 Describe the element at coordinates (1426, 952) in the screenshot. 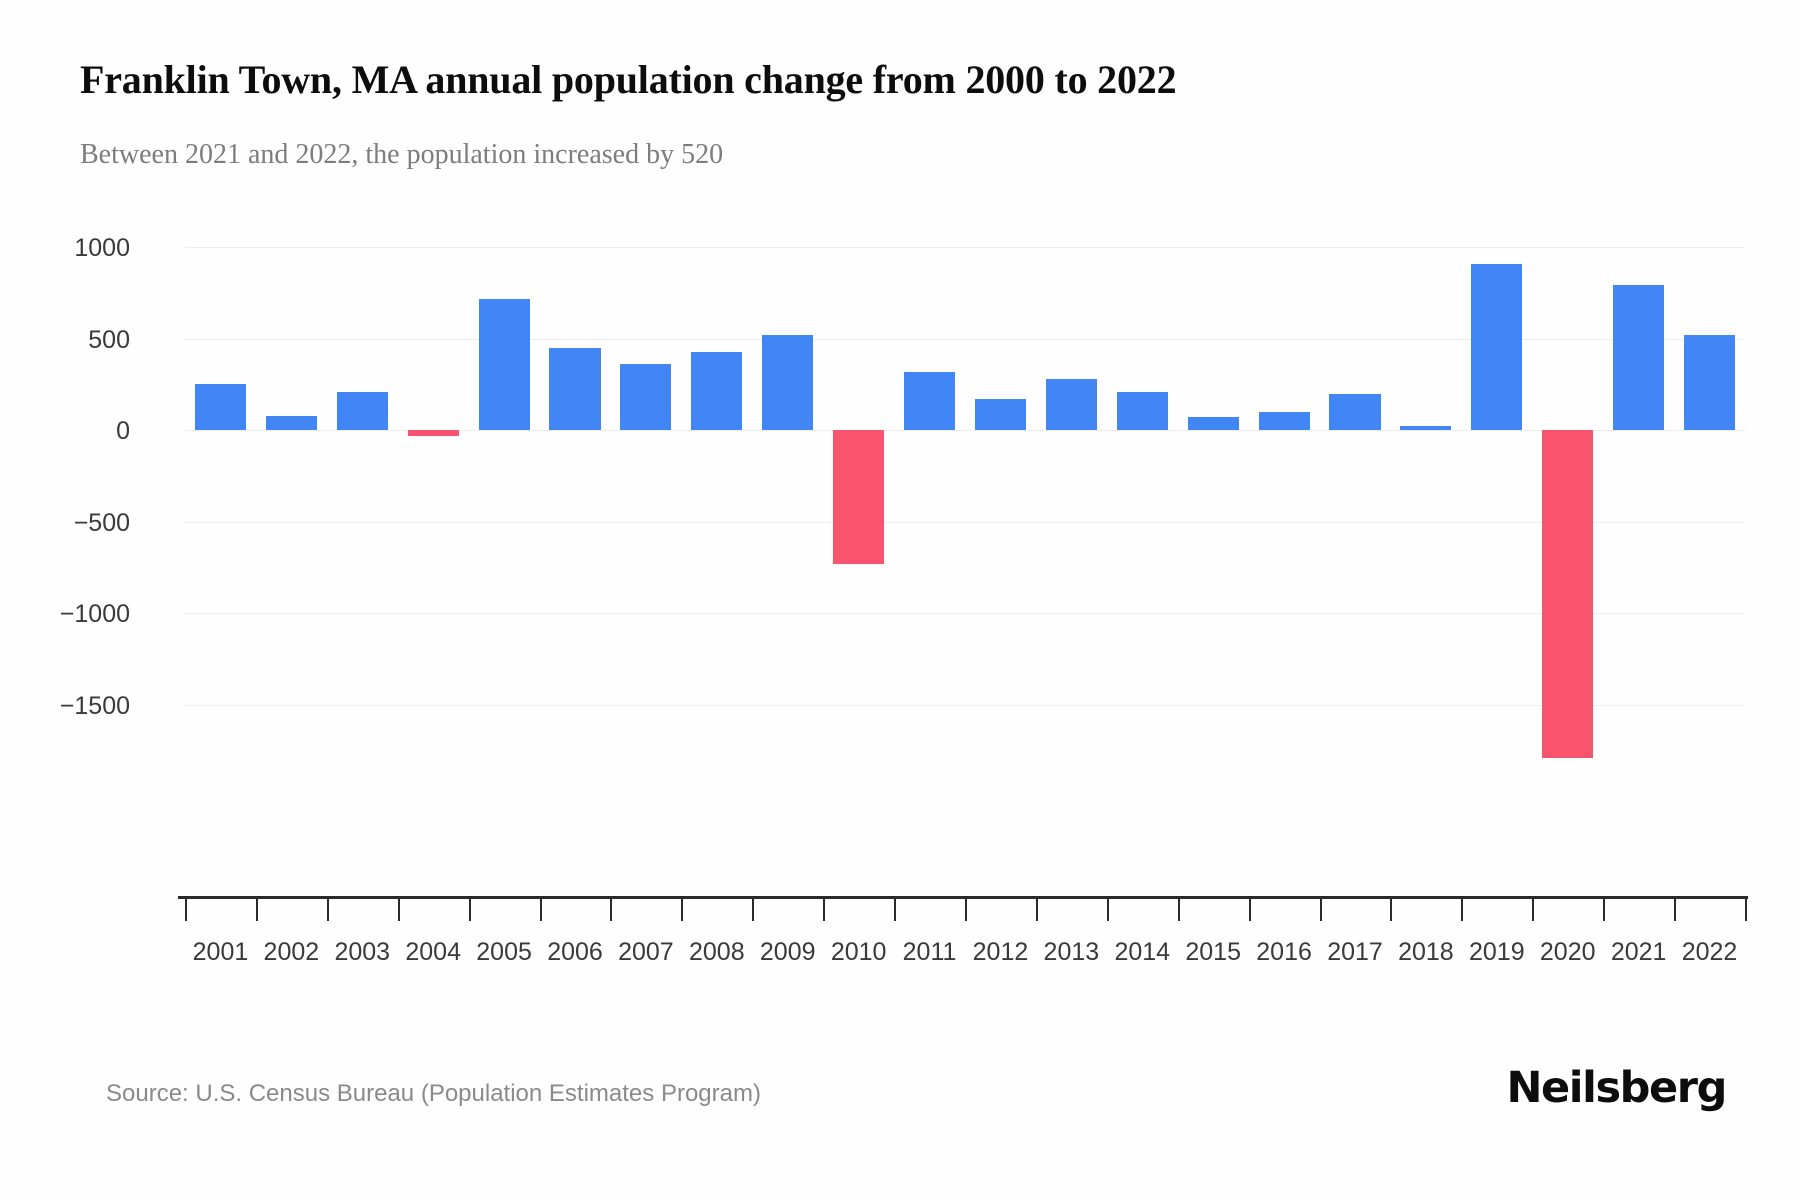

I see `x-axis-label-2018: 2018` at that location.